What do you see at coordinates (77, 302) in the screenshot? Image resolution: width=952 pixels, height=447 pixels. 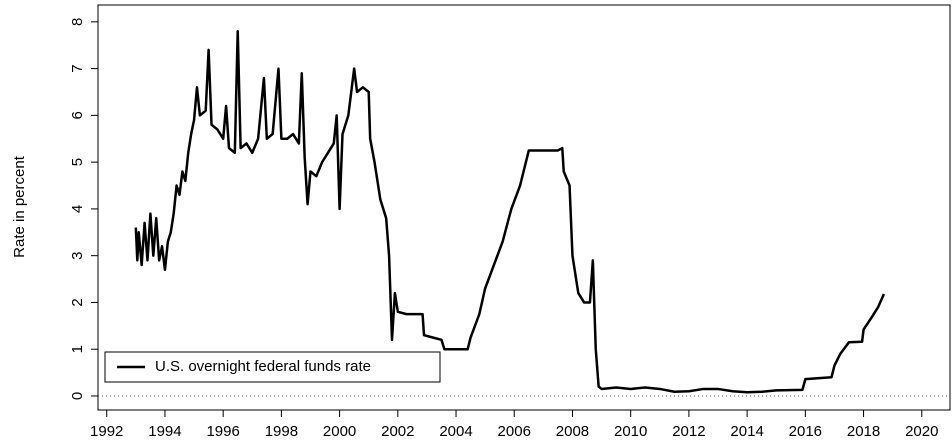 I see `y-tick-label: 2` at bounding box center [77, 302].